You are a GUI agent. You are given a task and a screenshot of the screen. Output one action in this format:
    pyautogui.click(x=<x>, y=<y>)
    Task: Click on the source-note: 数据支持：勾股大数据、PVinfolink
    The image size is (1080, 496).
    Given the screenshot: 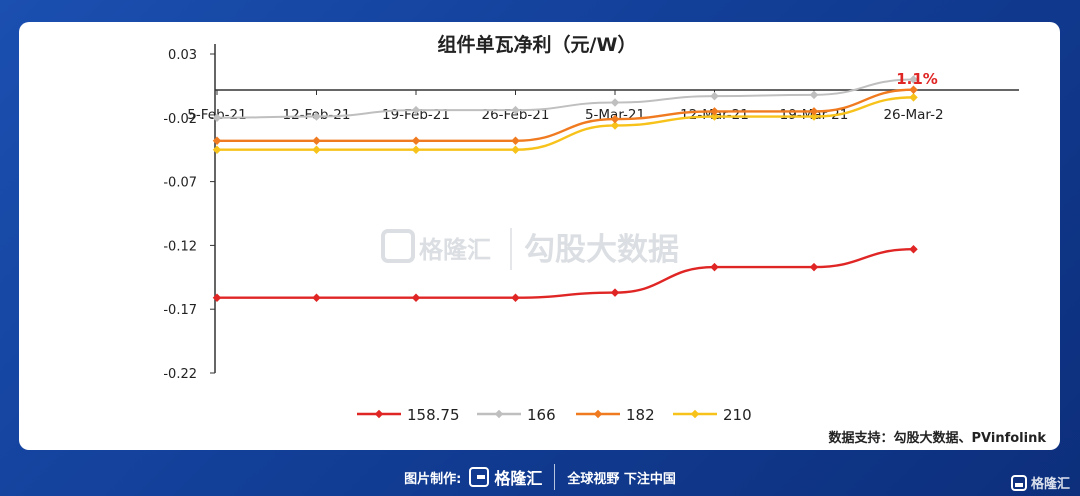 What is the action you would take?
    pyautogui.click(x=937, y=438)
    